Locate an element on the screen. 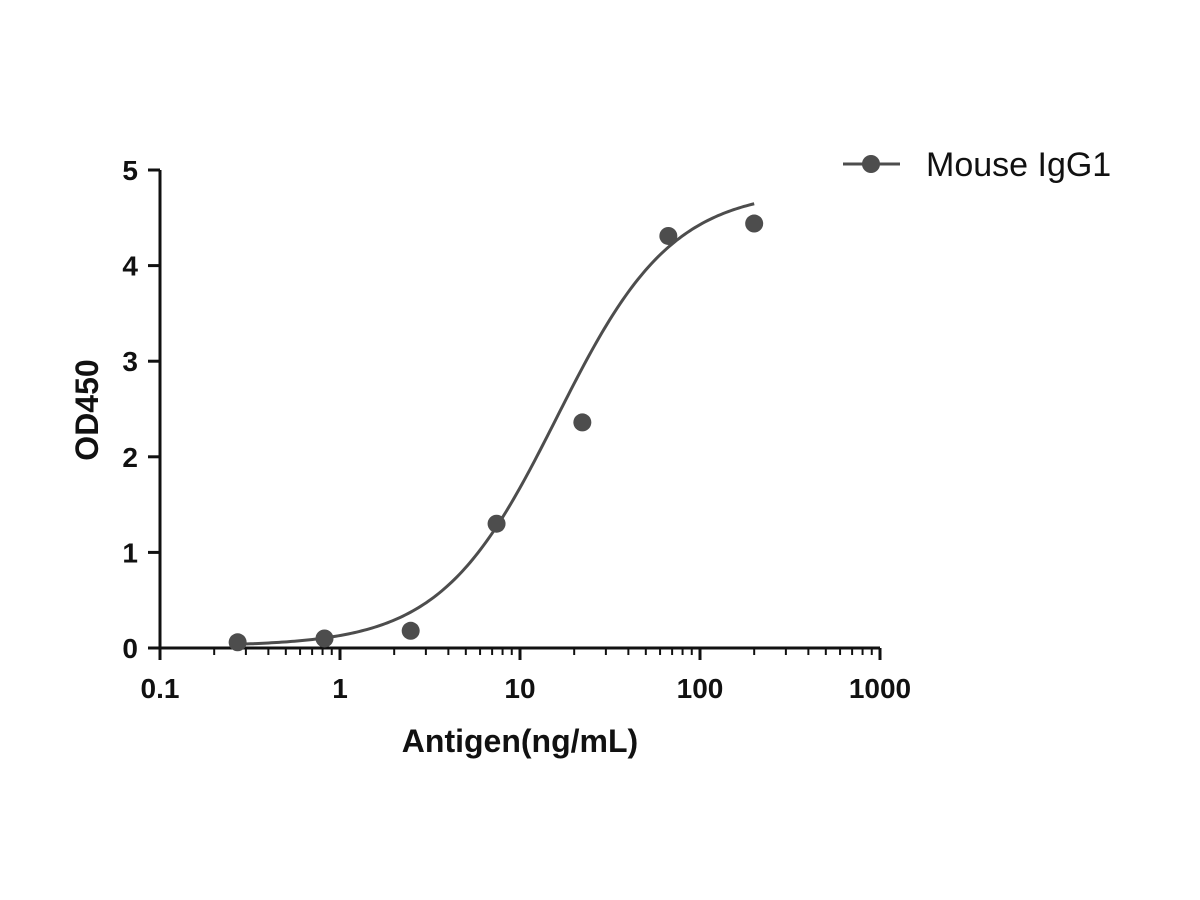  legend-marker is located at coordinates (871, 164).